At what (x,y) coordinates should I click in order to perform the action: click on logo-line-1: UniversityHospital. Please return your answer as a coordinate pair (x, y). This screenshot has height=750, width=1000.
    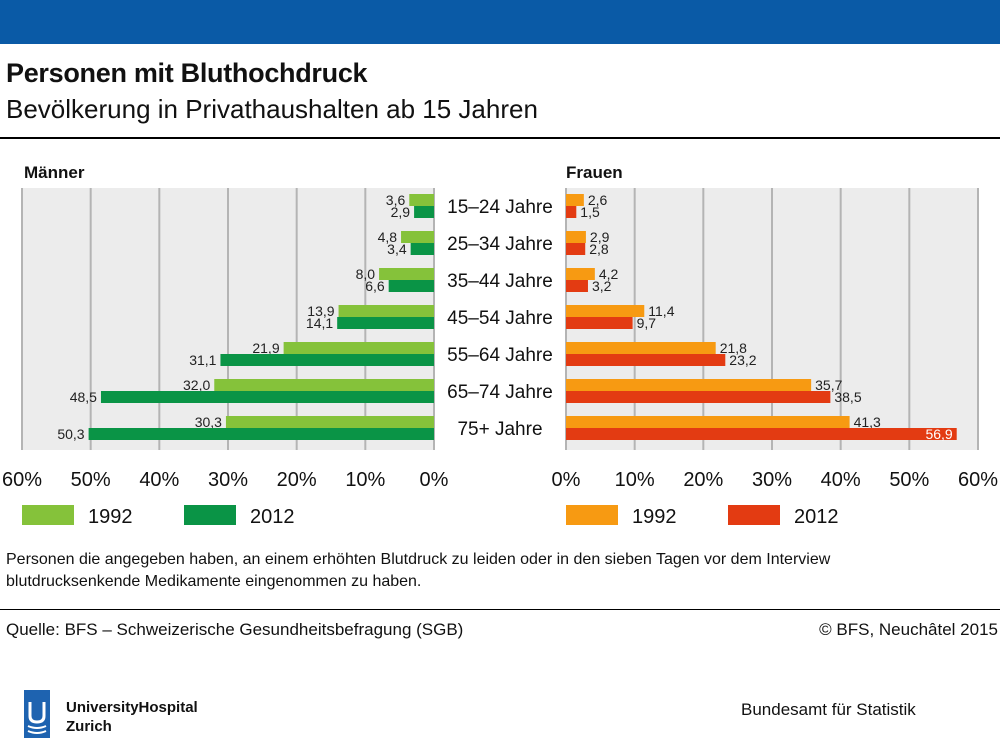
    Looking at the image, I should click on (132, 707).